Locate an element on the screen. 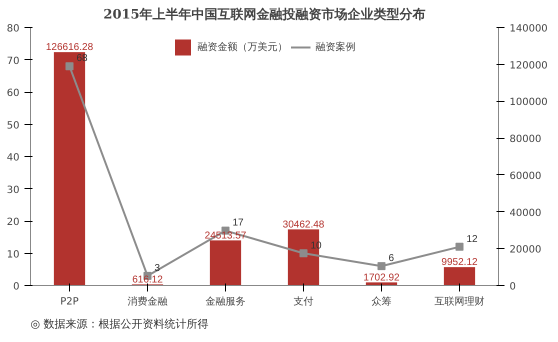 The image size is (558, 342). y-tick-label: 50 is located at coordinates (13, 126).